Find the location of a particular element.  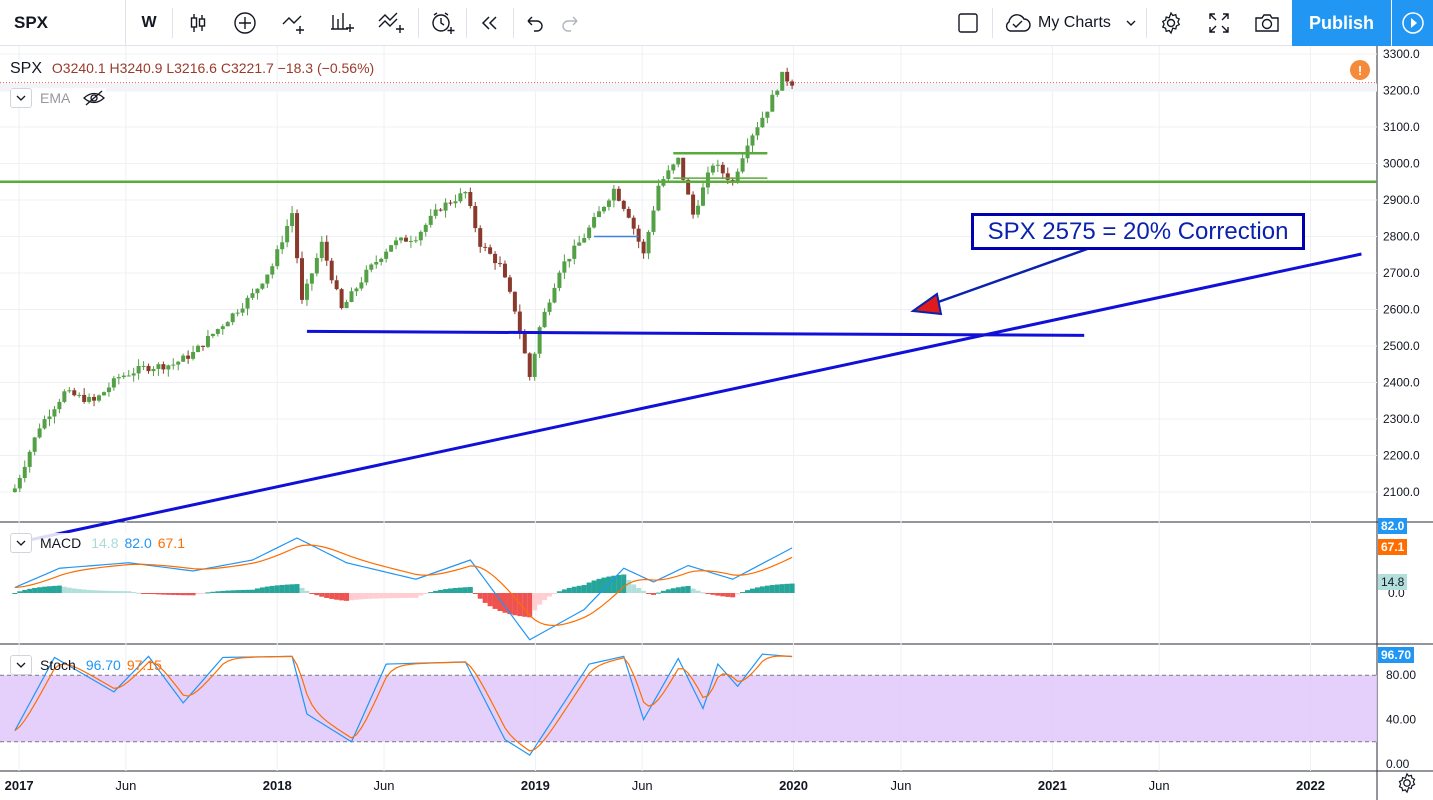

price-axis-label: 2300.0 is located at coordinates (1401, 419).